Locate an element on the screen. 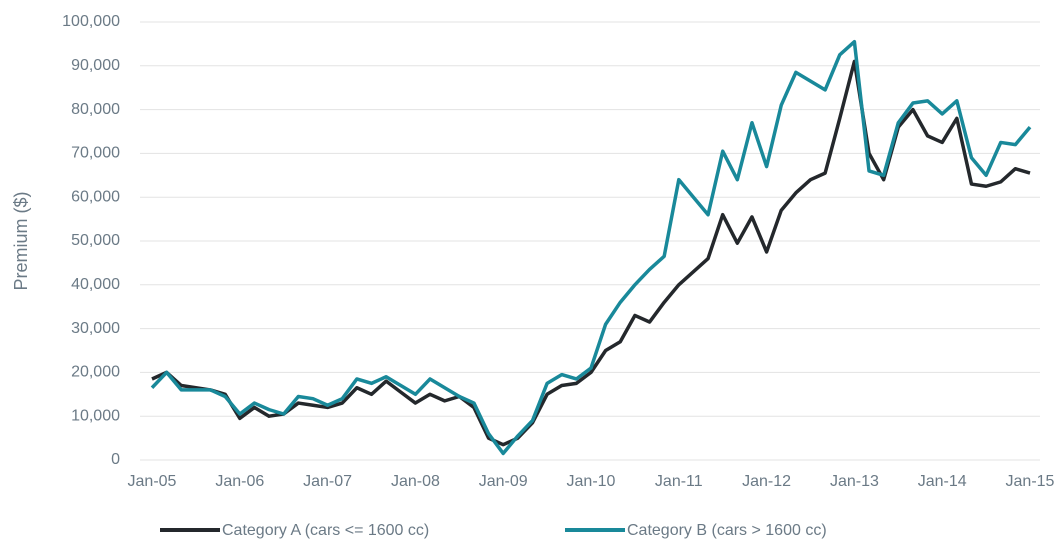  y-tick-label: 90,000 is located at coordinates (95, 65).